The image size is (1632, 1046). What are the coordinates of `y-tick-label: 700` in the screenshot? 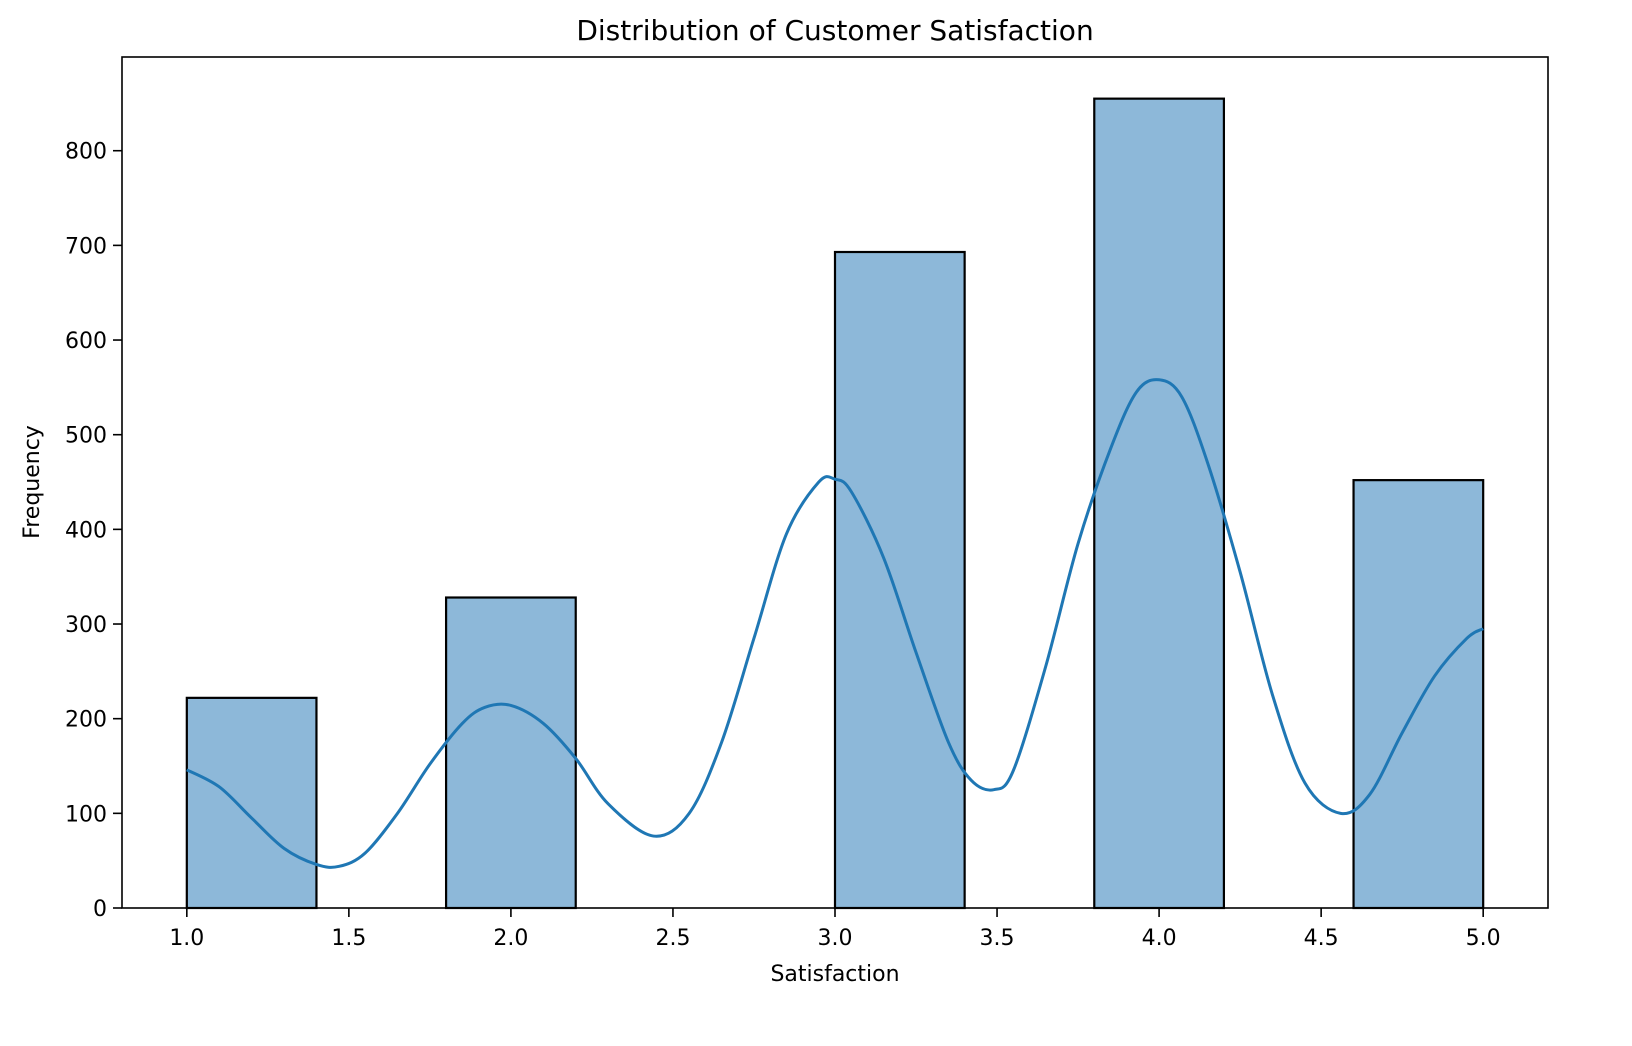 It's located at (86, 246).